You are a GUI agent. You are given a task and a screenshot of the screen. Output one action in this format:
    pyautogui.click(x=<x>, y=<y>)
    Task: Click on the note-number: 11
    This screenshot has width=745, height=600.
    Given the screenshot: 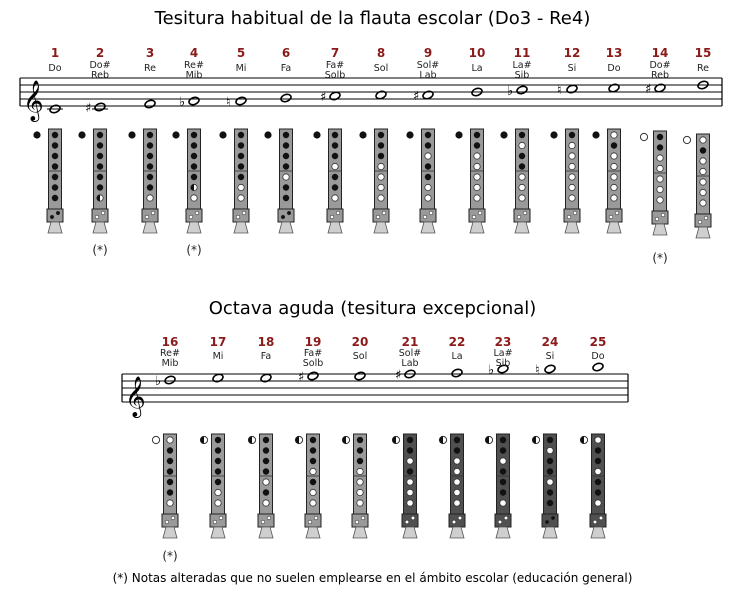 What is the action you would take?
    pyautogui.click(x=522, y=53)
    